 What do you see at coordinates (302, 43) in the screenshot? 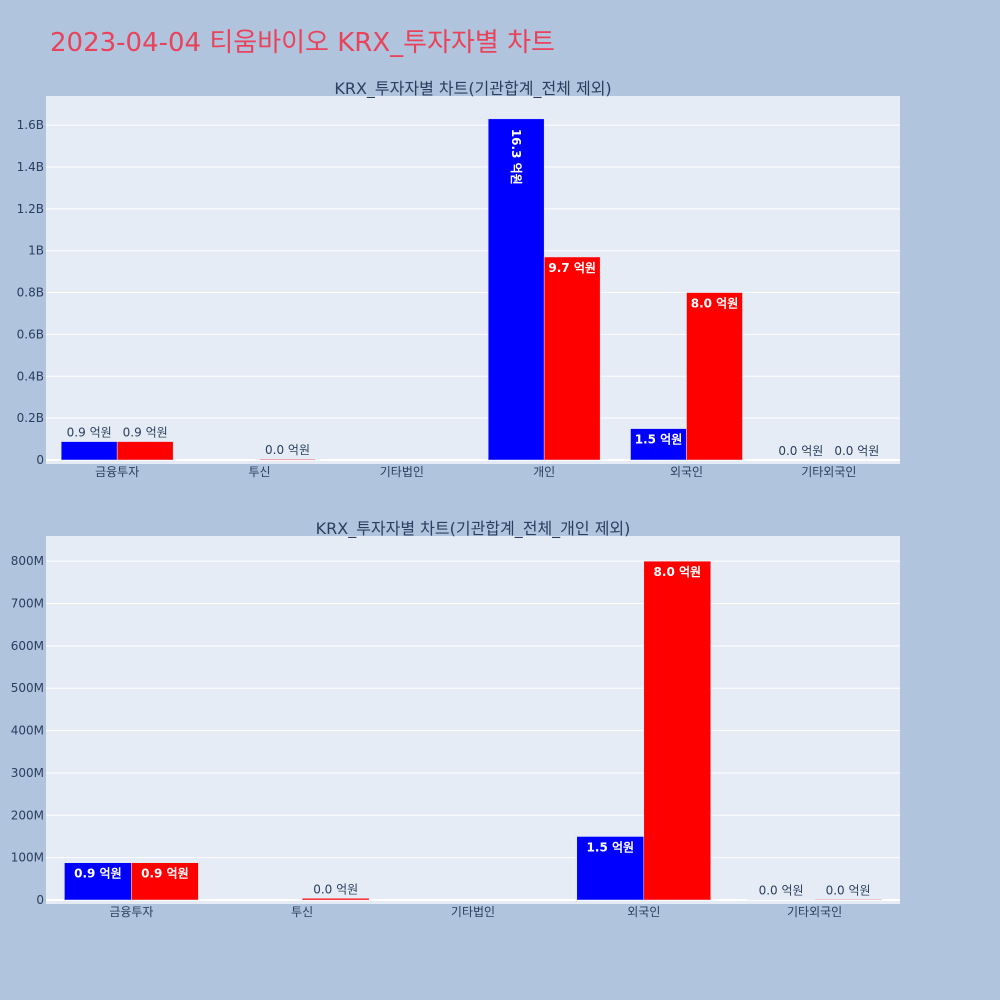
I see `page-title: 2023-04-04 티움바이오 KRX_투자자별 차트` at bounding box center [302, 43].